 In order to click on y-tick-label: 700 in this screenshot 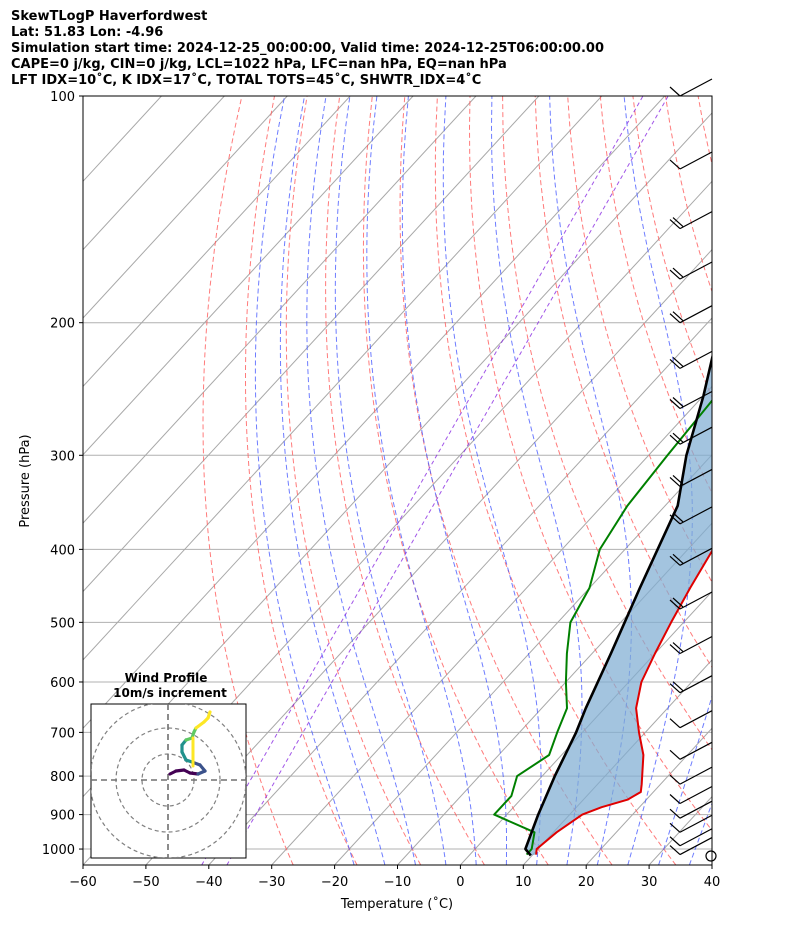, I will do `click(62, 733)`.